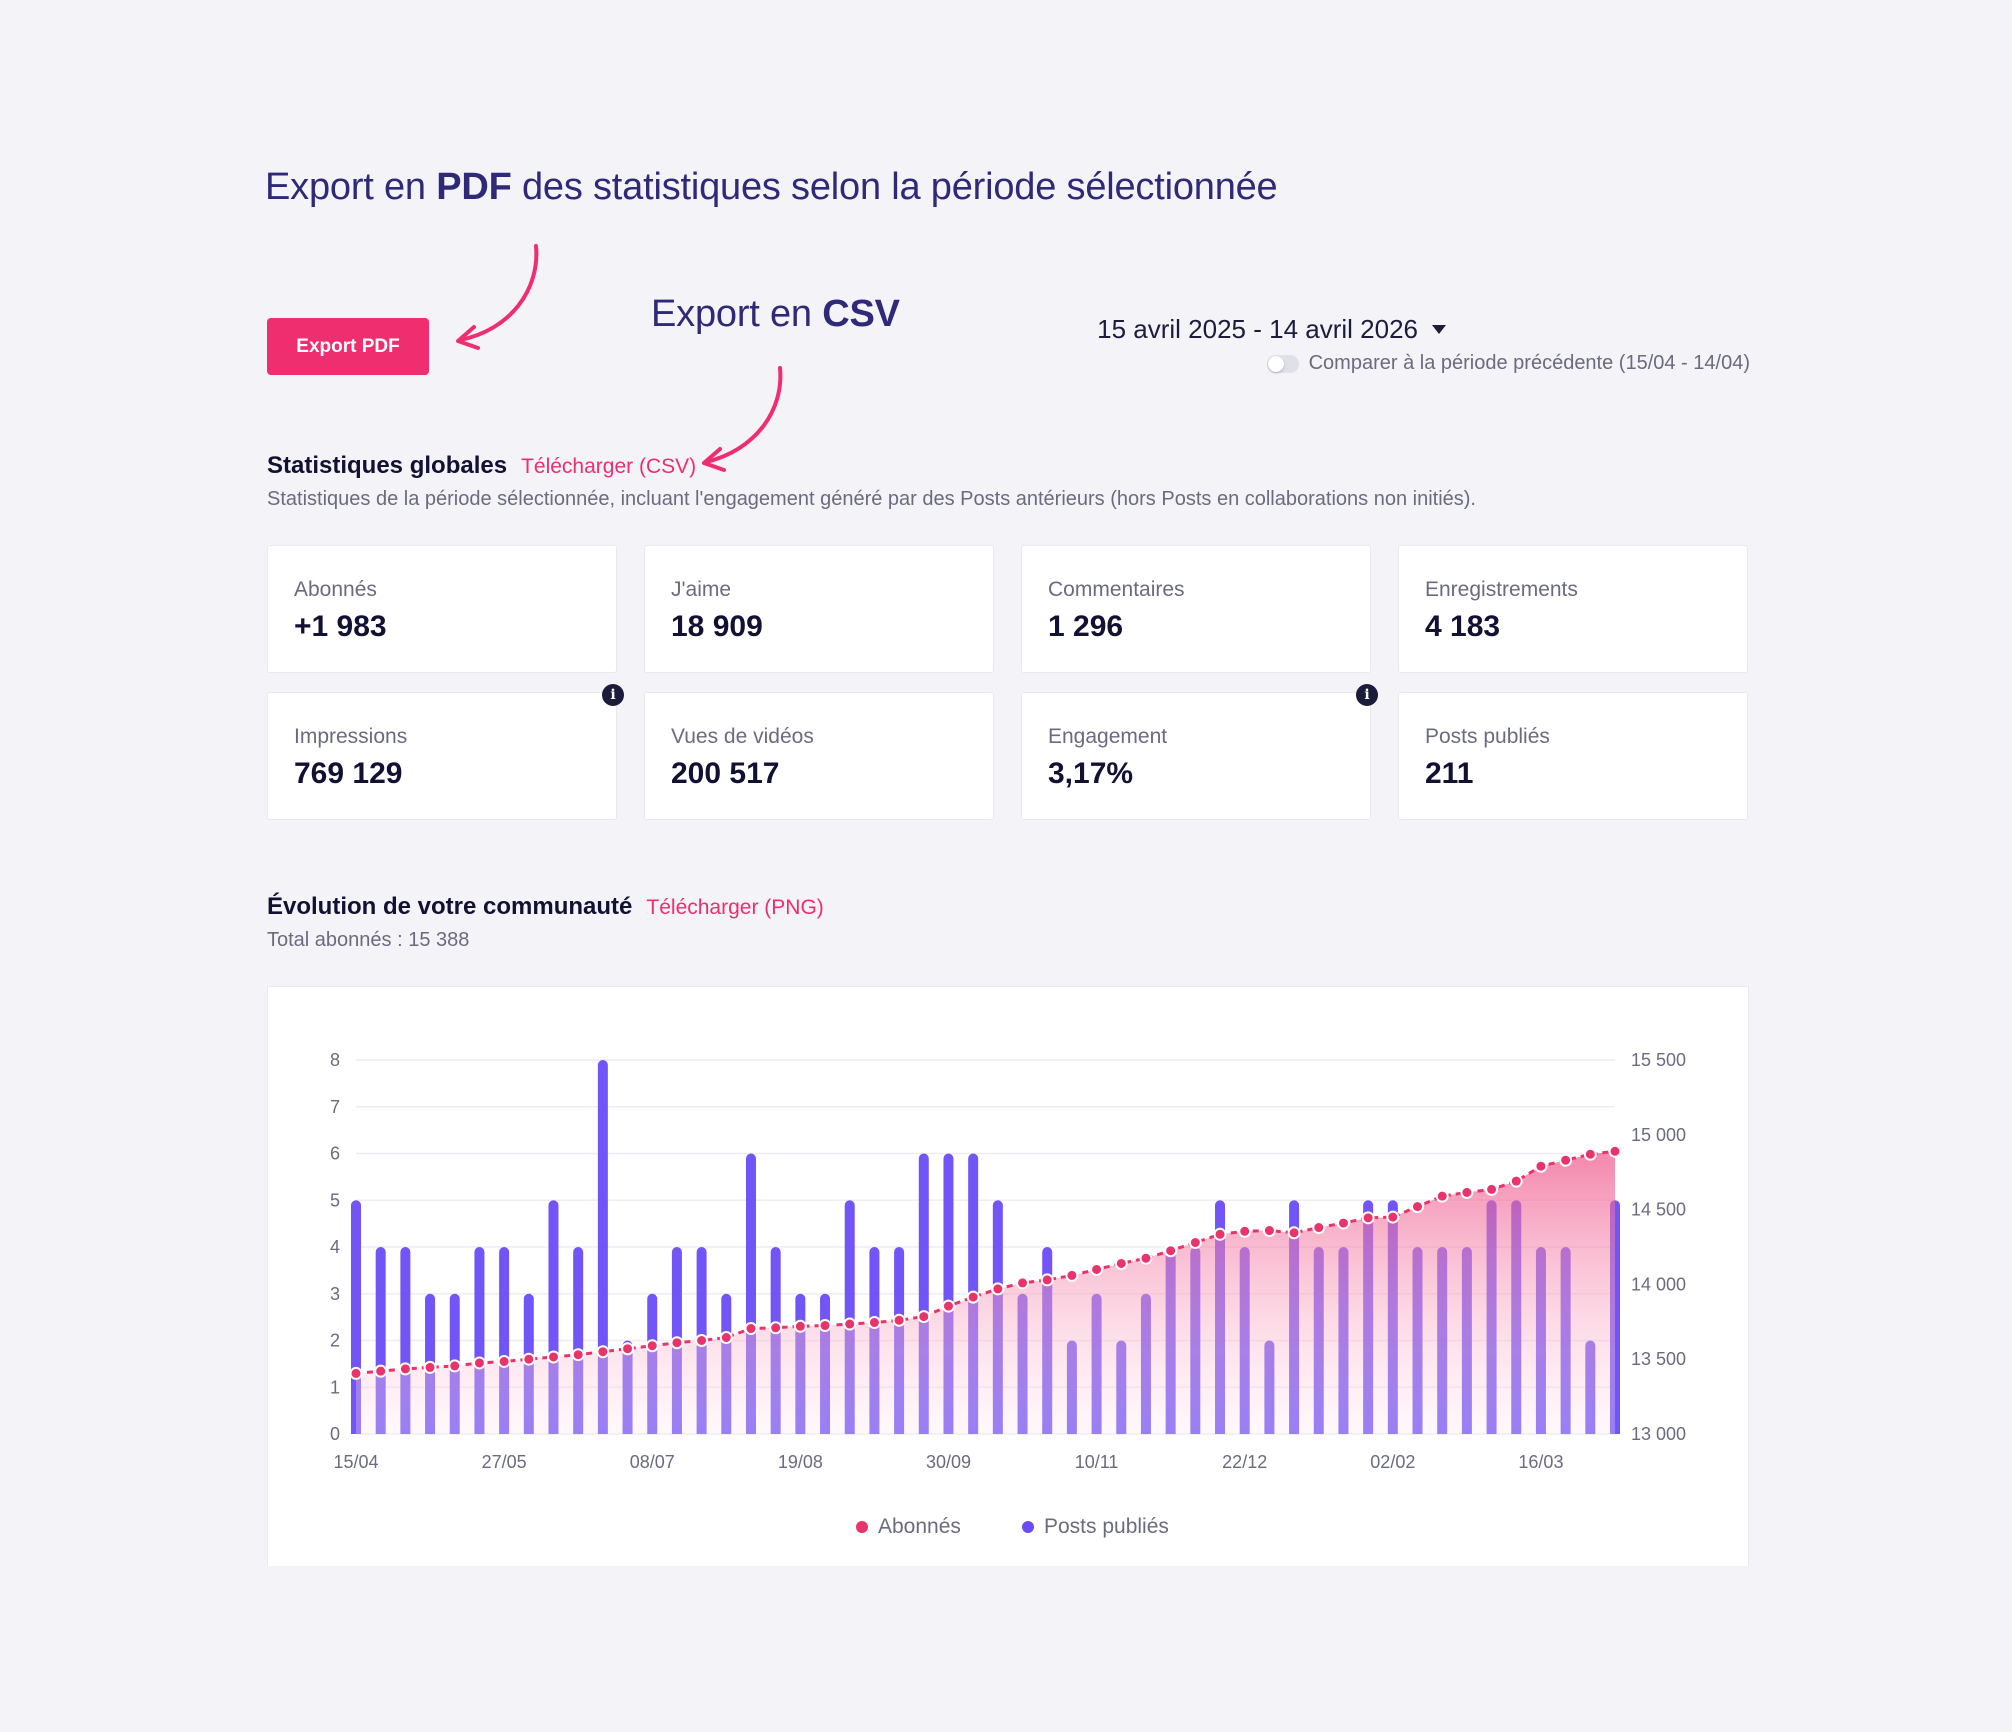  I want to click on x-tick-label: 02/02, so click(1392, 1462).